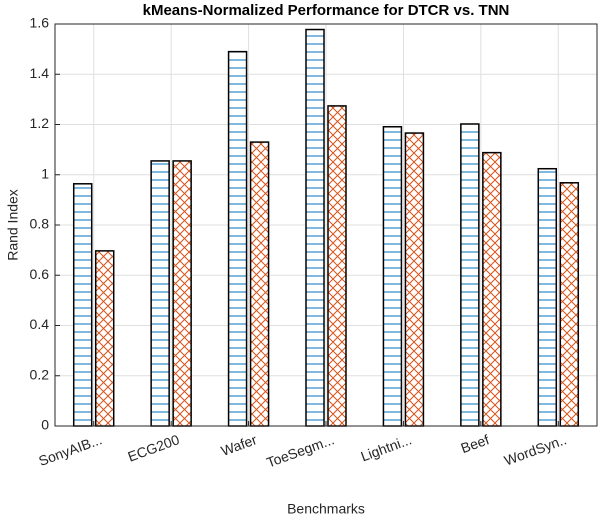  What do you see at coordinates (40, 374) in the screenshot?
I see `y-tick-label: 0.2` at bounding box center [40, 374].